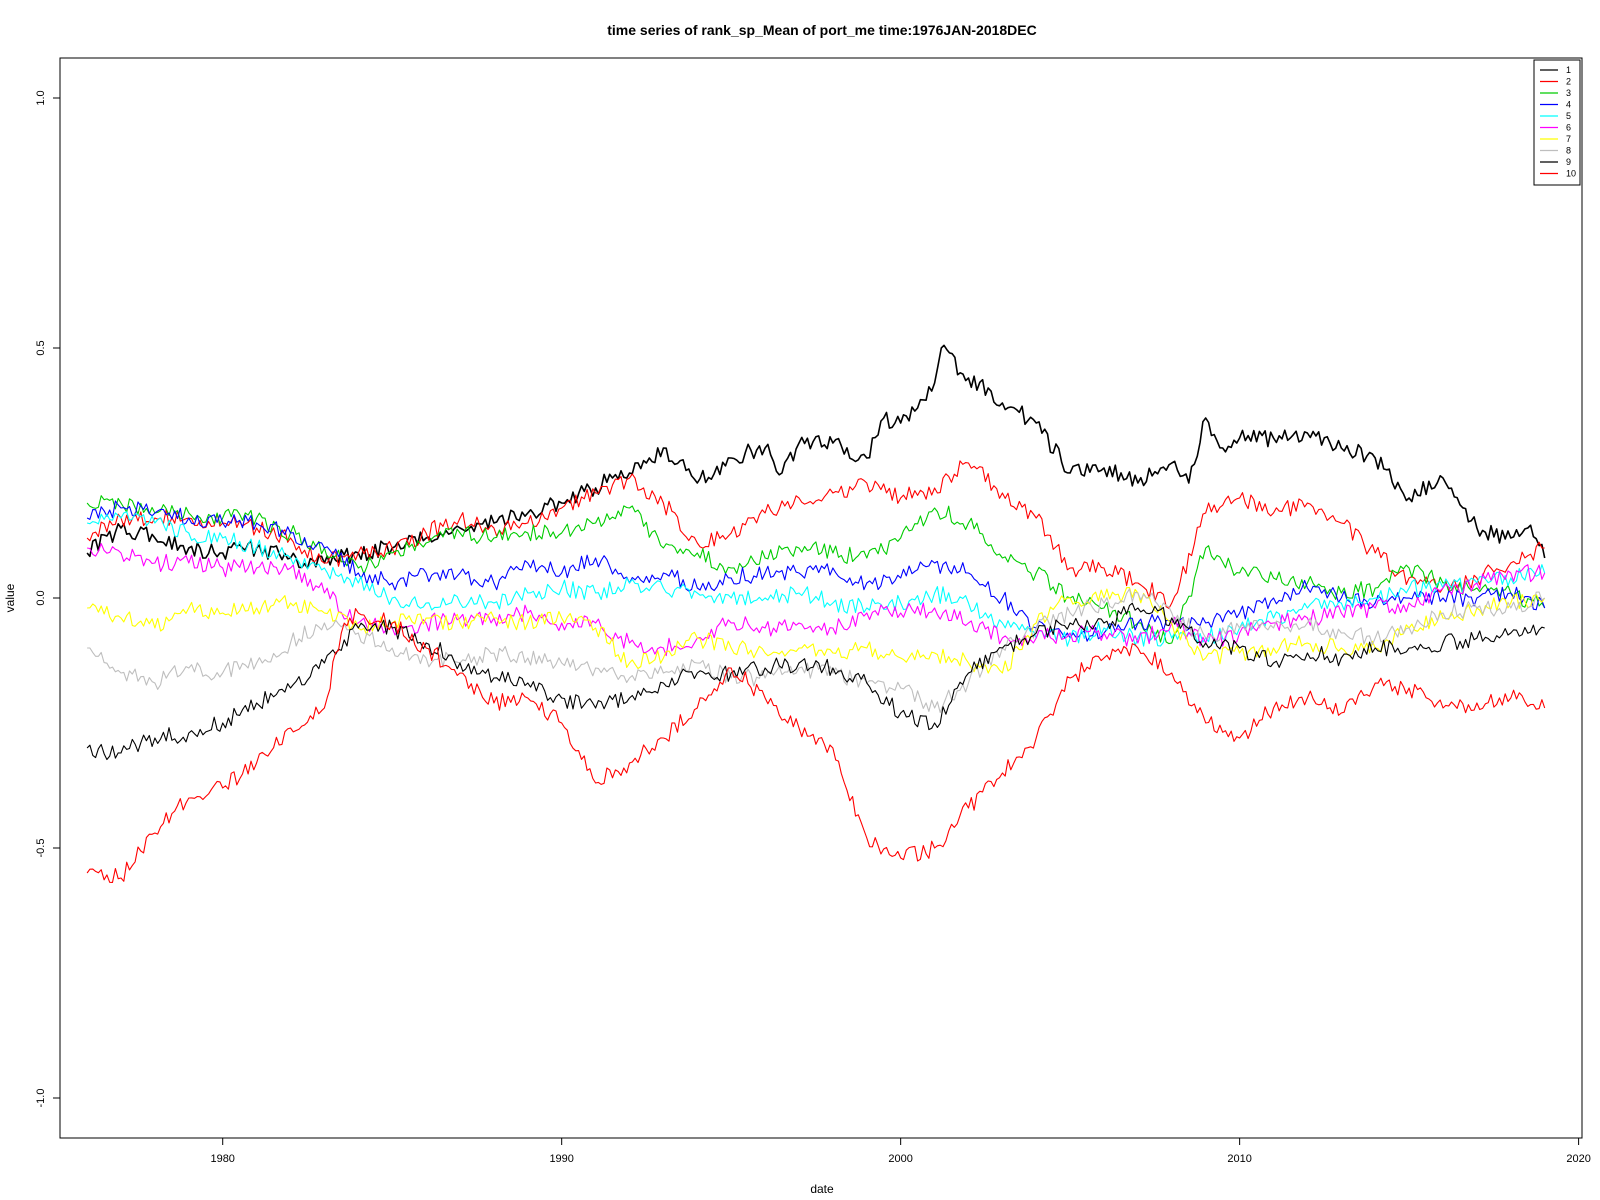 Image resolution: width=1600 pixels, height=1200 pixels. I want to click on legend: 1 23 45 67 89 10, so click(1557, 122).